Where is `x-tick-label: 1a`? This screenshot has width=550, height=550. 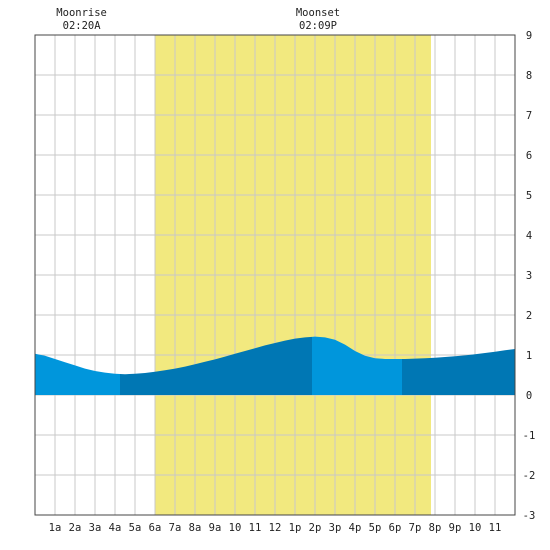 x-tick-label: 1a is located at coordinates (55, 528).